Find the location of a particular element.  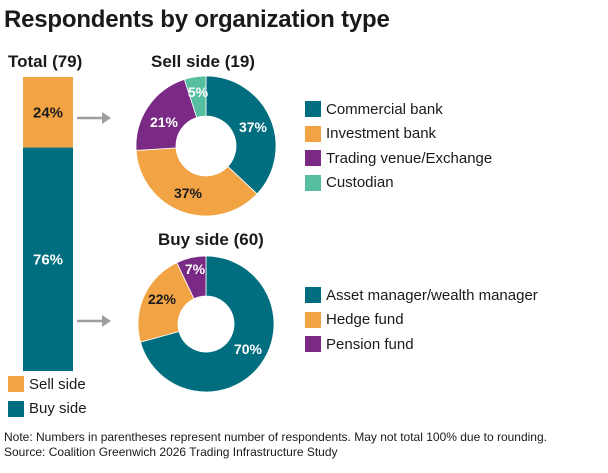

arrow-to-sell-side is located at coordinates (94, 118).